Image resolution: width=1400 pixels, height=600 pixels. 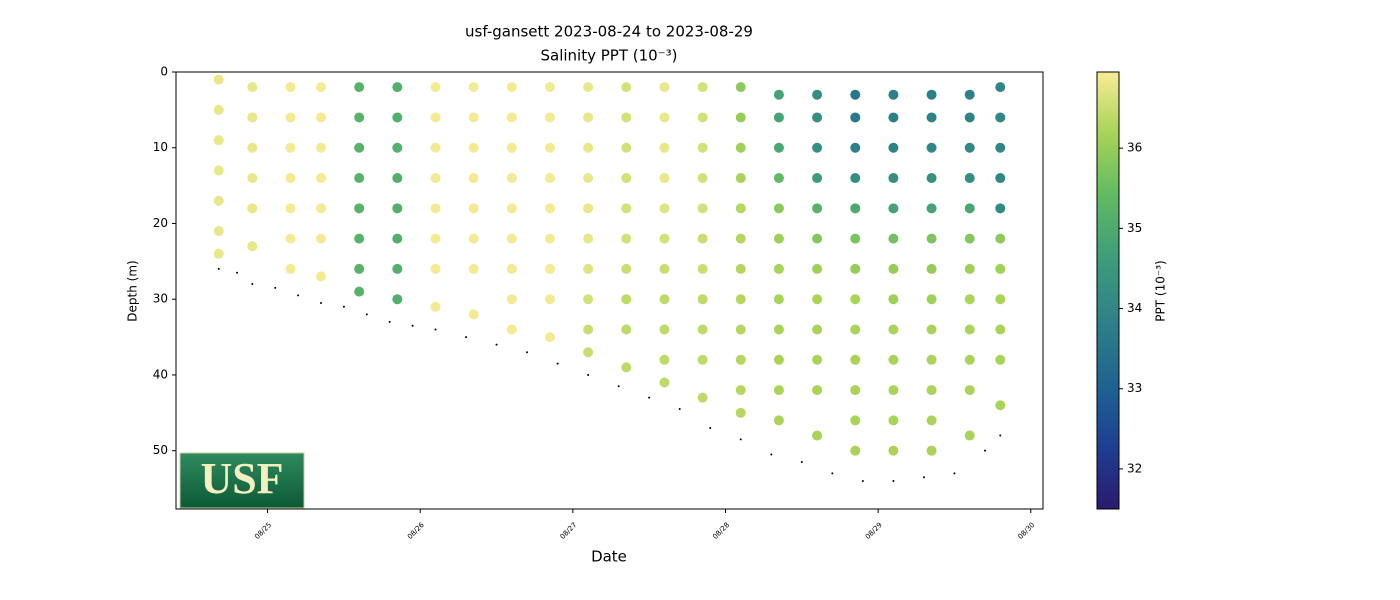 I want to click on logo-box, so click(x=242, y=480).